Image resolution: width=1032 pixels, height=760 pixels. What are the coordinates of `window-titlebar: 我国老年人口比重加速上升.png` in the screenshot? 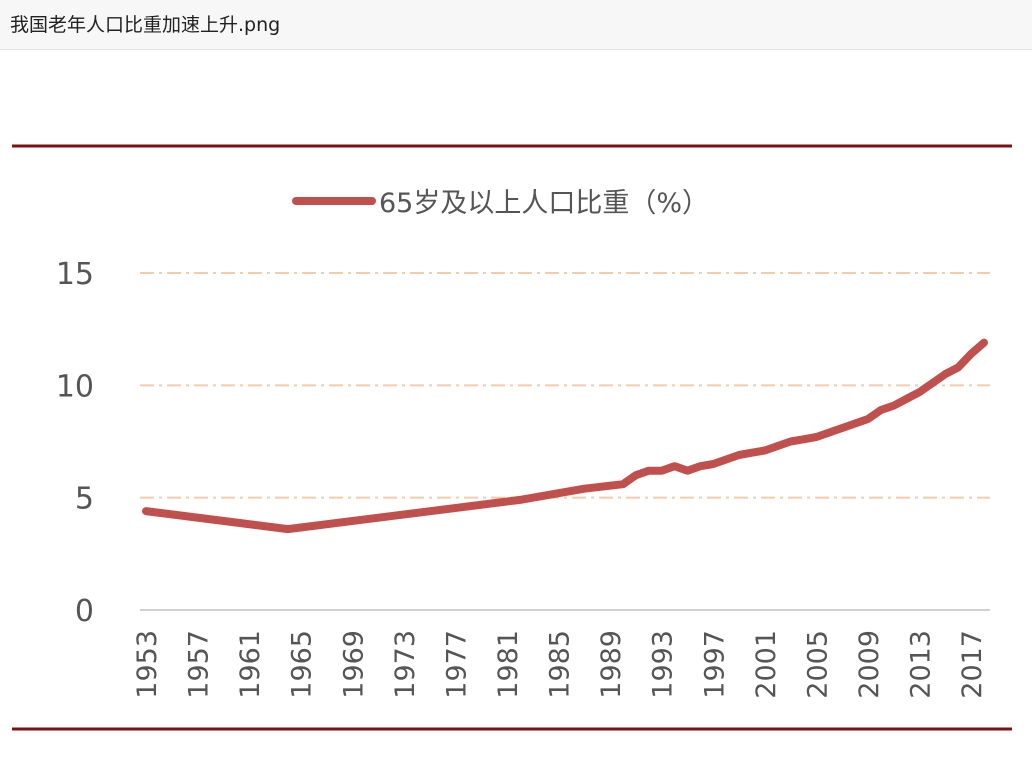 It's located at (516, 25).